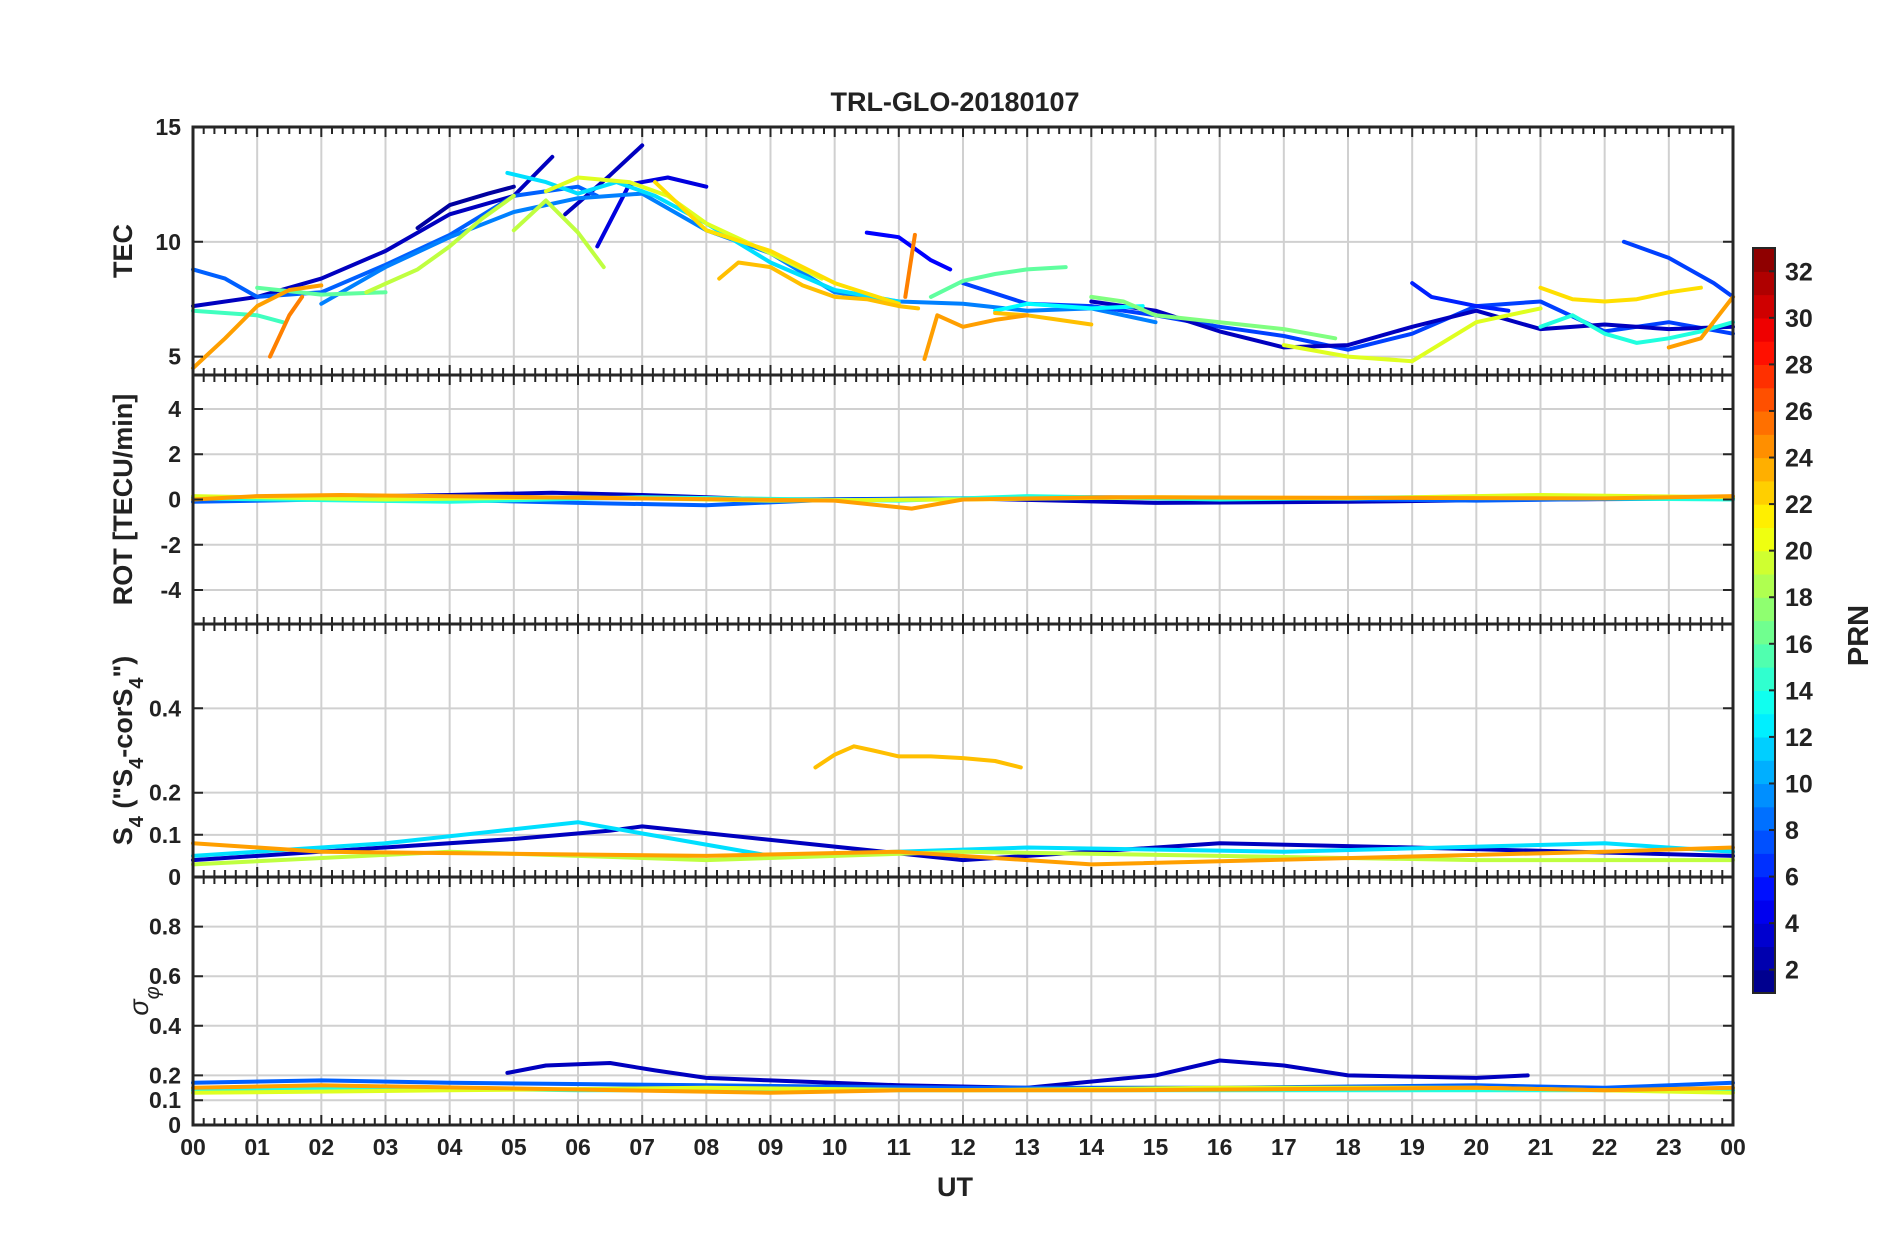  I want to click on rot-ytick-label: -2, so click(171, 545).